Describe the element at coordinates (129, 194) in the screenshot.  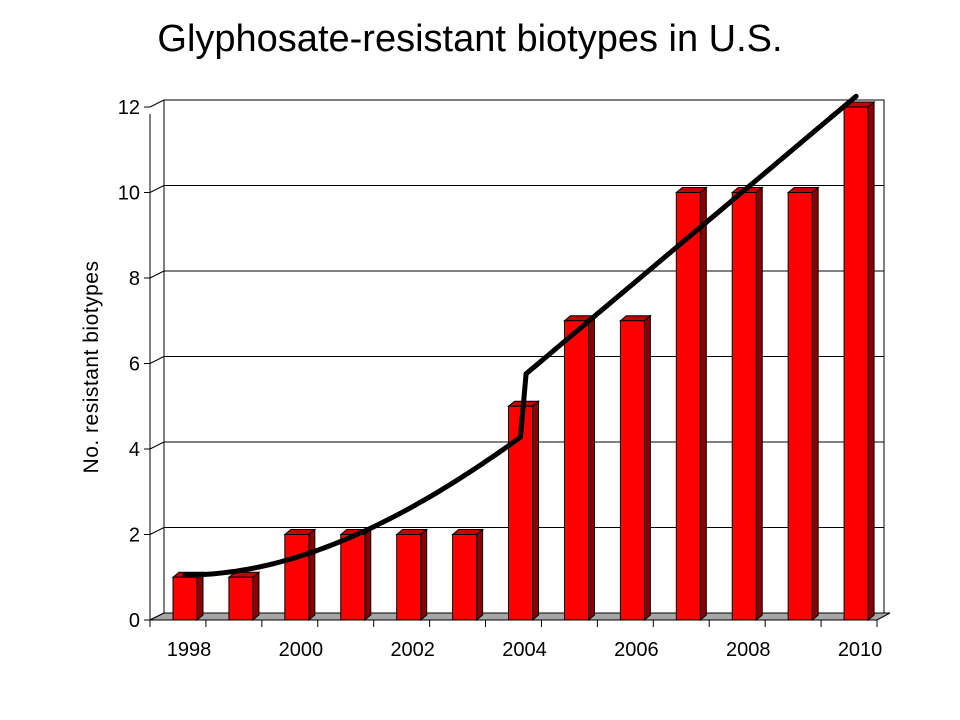
I see `y-tick-label: 10` at that location.